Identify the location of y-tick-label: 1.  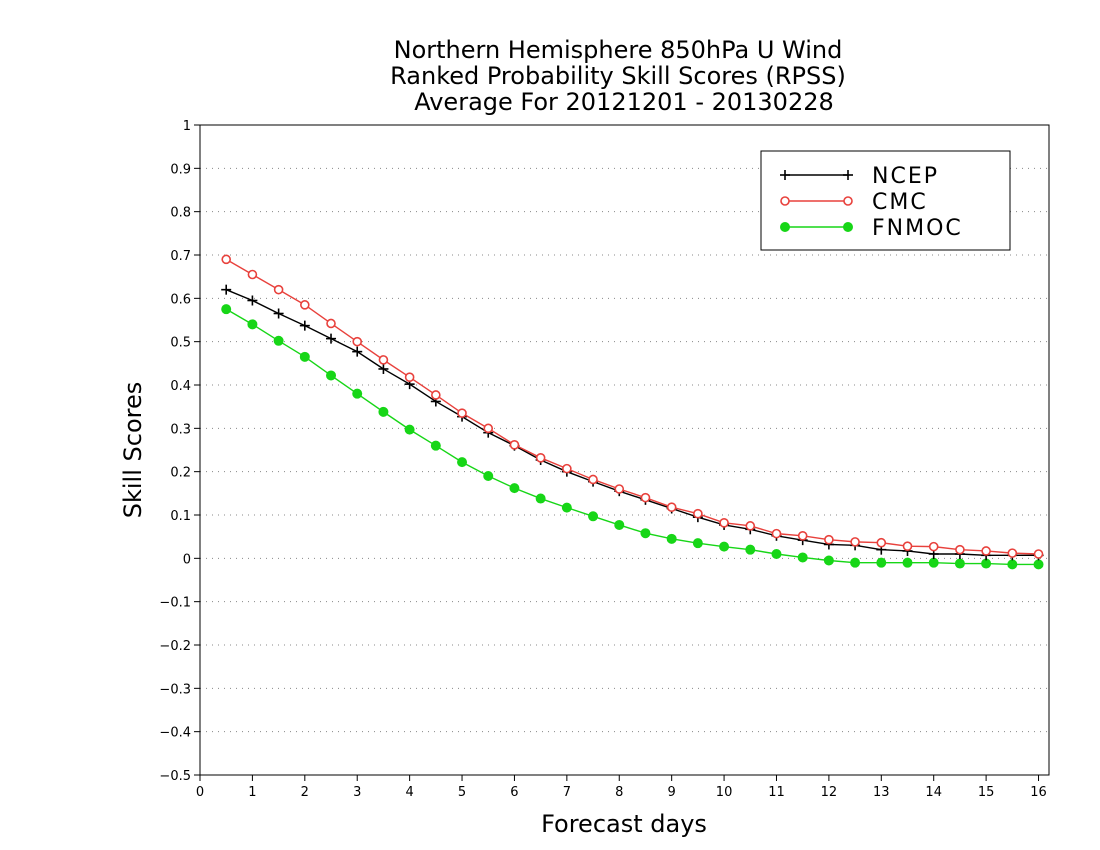
(187, 126).